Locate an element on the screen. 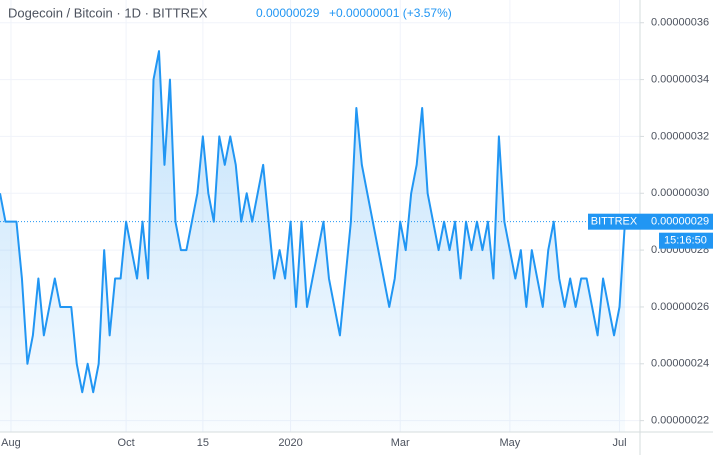 Image resolution: width=713 pixels, height=455 pixels. y-tick-label: 0.00000026 is located at coordinates (680, 307).